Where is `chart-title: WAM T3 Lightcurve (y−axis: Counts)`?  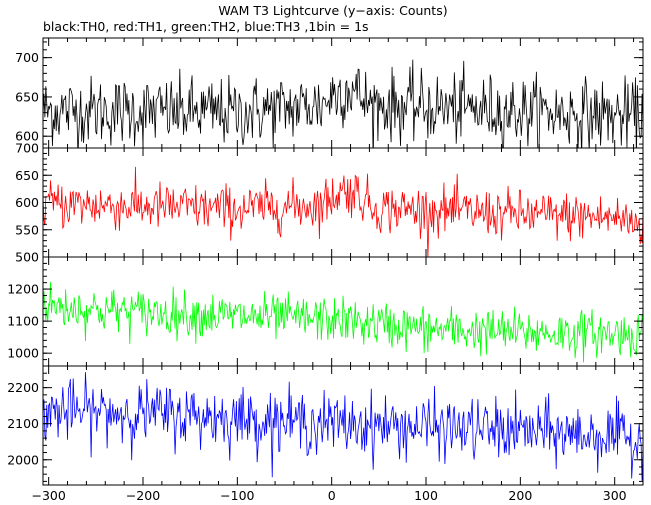
chart-title: WAM T3 Lightcurve (y−axis: Counts) is located at coordinates (332, 10).